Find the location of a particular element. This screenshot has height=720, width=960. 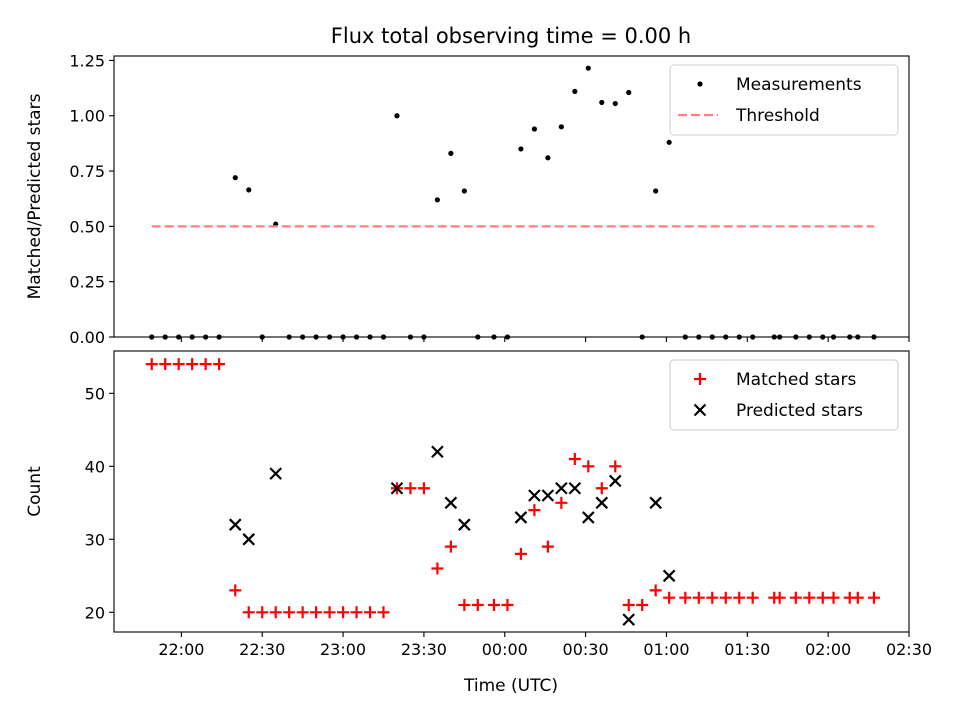

top-legend is located at coordinates (784, 100).